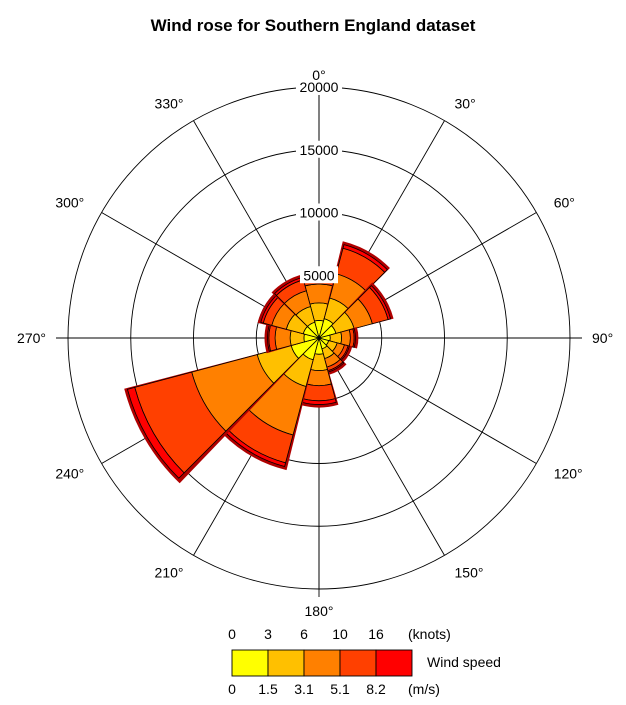 The height and width of the screenshot is (705, 626). Describe the element at coordinates (465, 103) in the screenshot. I see `direction-label-30: 30°` at that location.